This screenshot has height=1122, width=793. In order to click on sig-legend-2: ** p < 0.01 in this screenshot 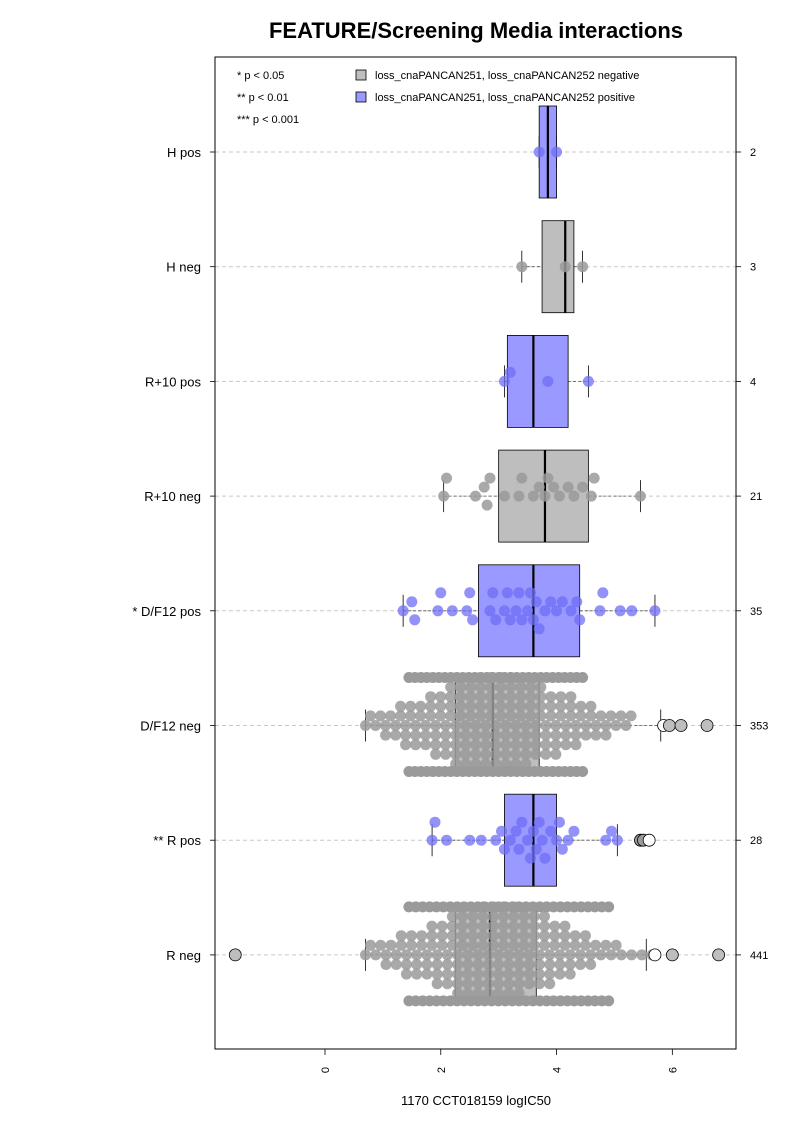, I will do `click(263, 98)`.